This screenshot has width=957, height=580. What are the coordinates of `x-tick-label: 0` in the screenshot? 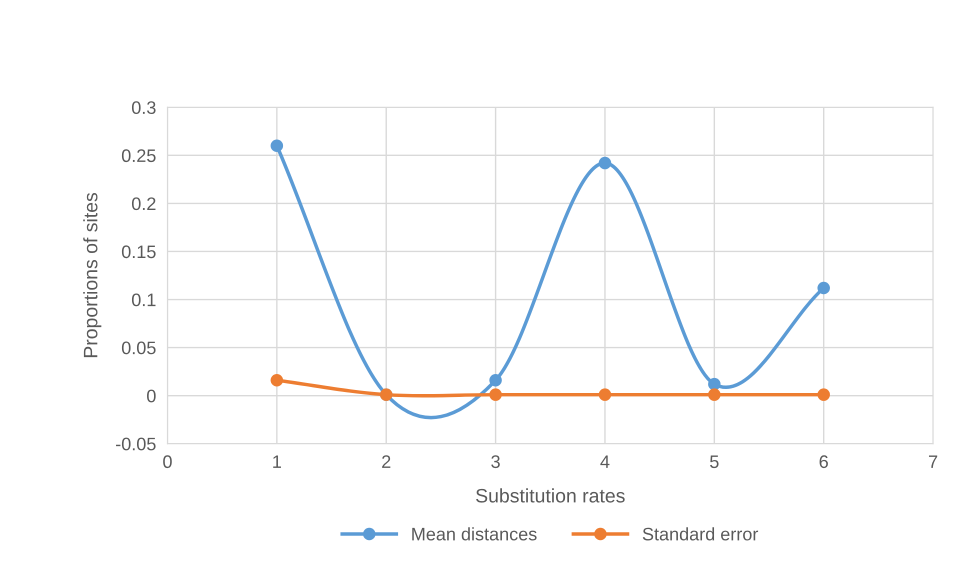 It's located at (167, 461).